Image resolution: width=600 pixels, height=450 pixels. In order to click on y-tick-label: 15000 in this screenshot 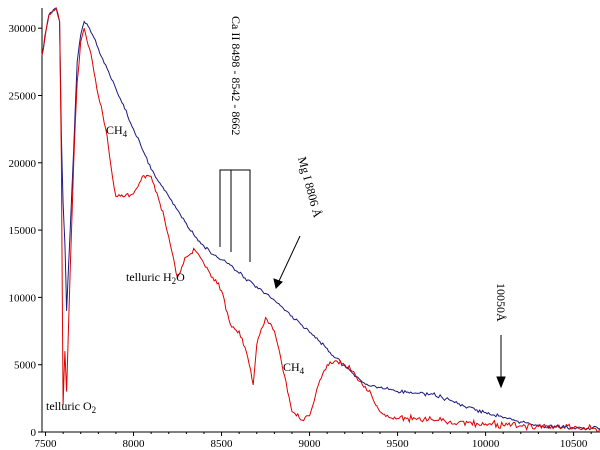, I will do `click(23, 231)`.